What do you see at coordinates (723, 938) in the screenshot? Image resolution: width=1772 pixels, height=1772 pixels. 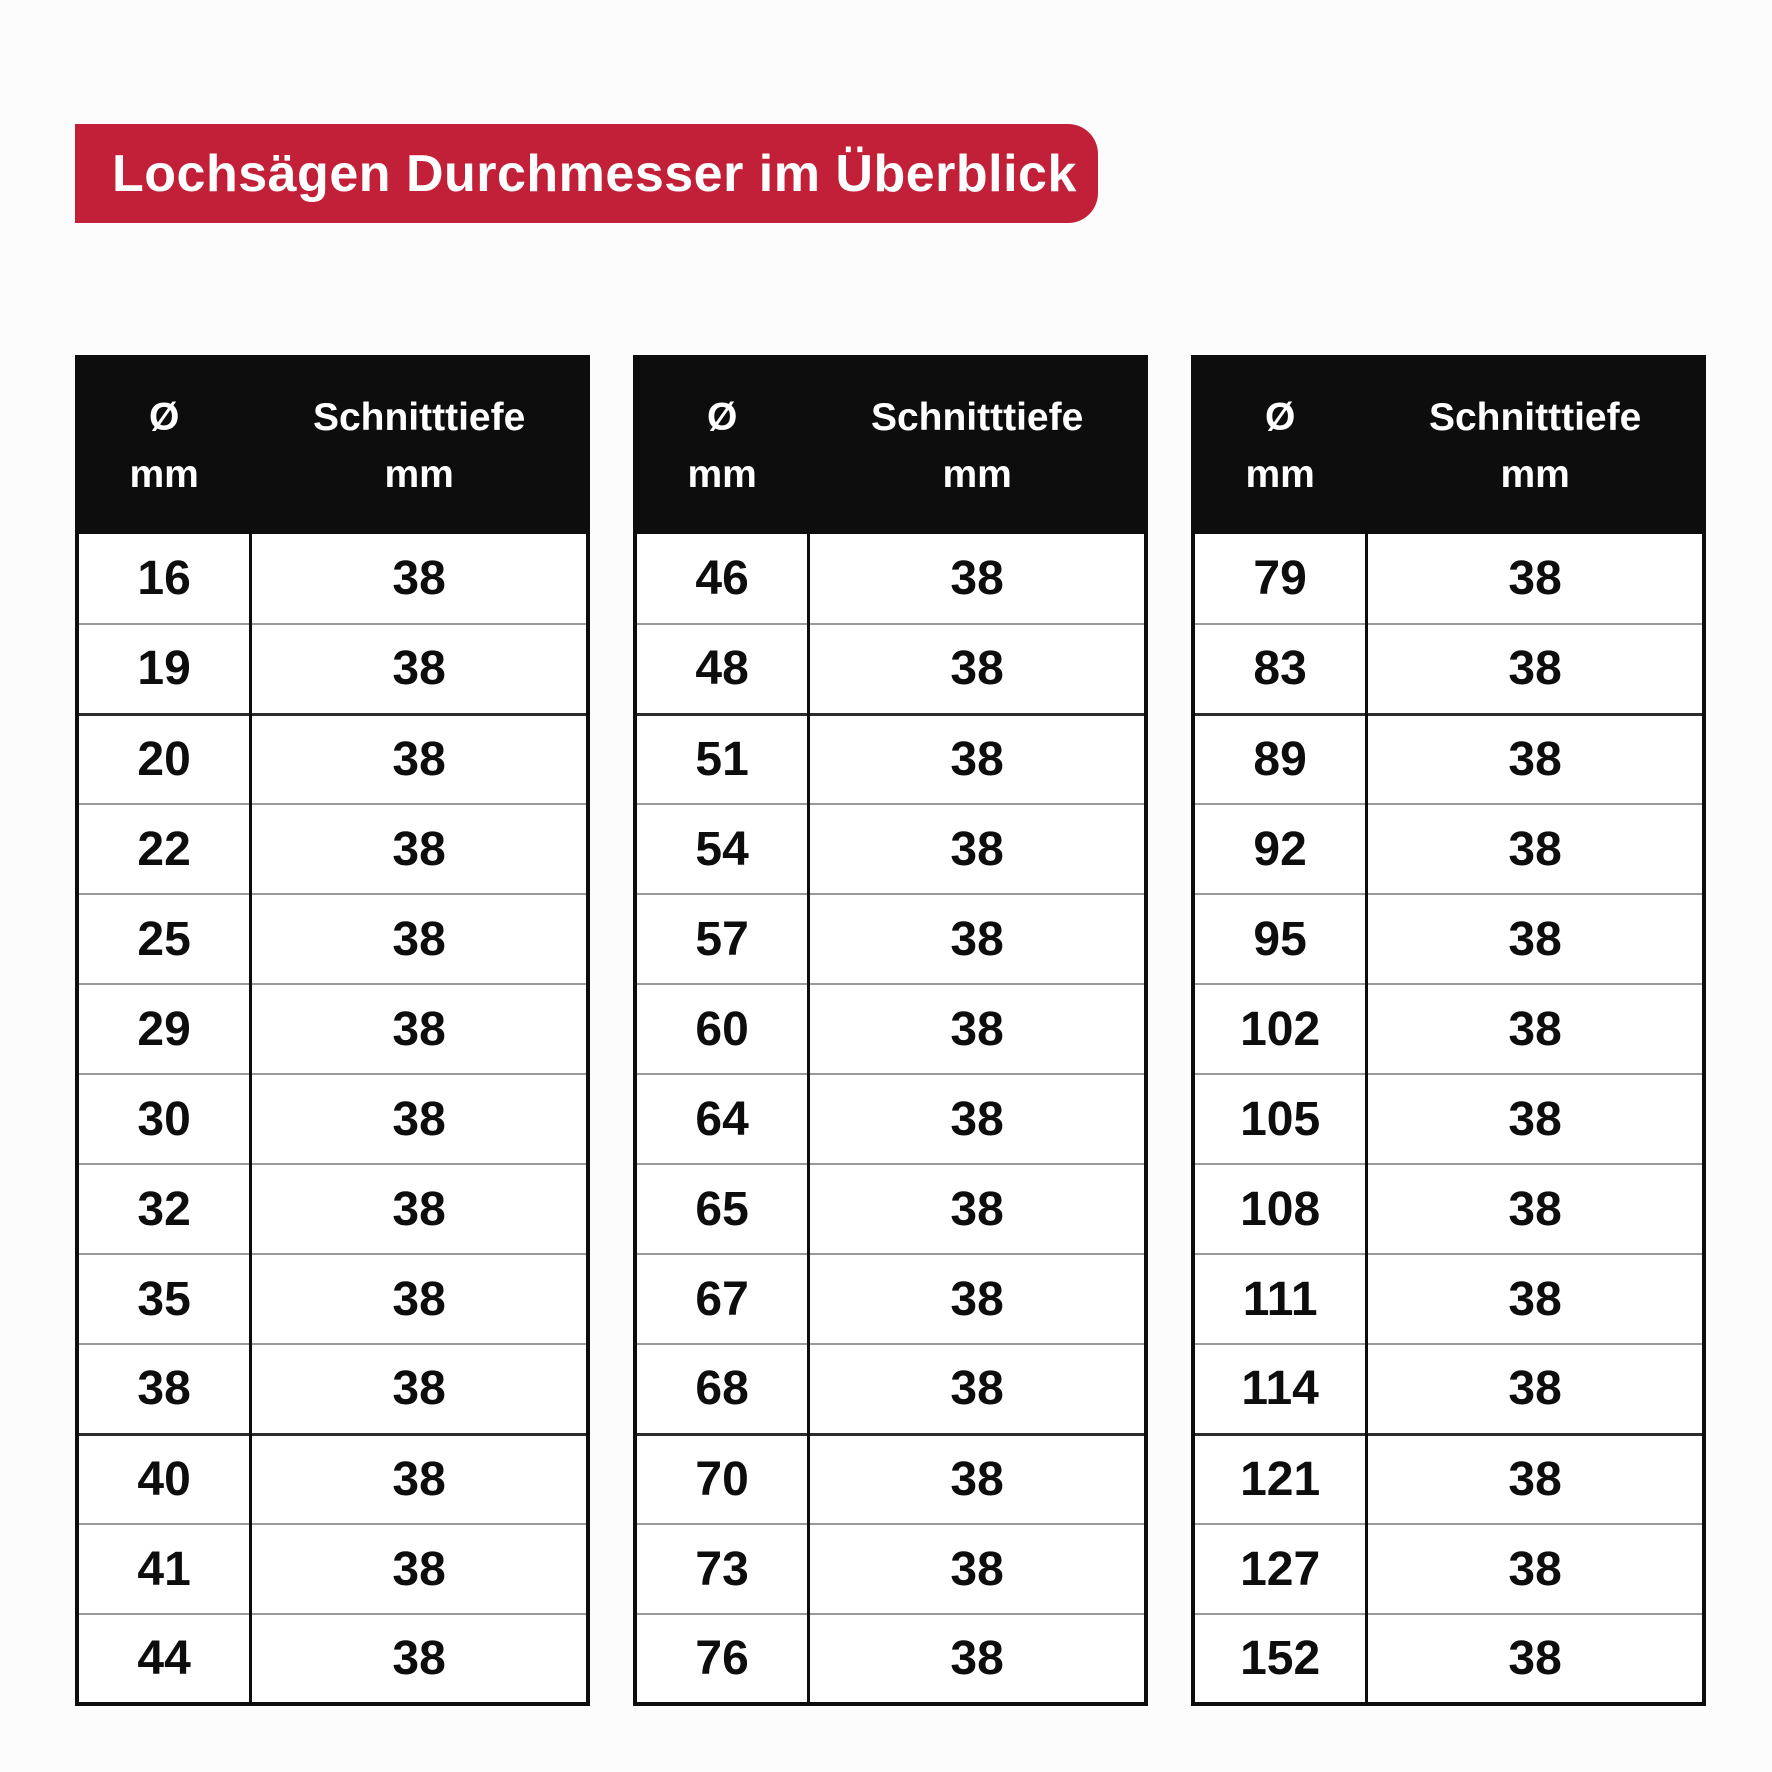 I see `diameter-cell: 57` at bounding box center [723, 938].